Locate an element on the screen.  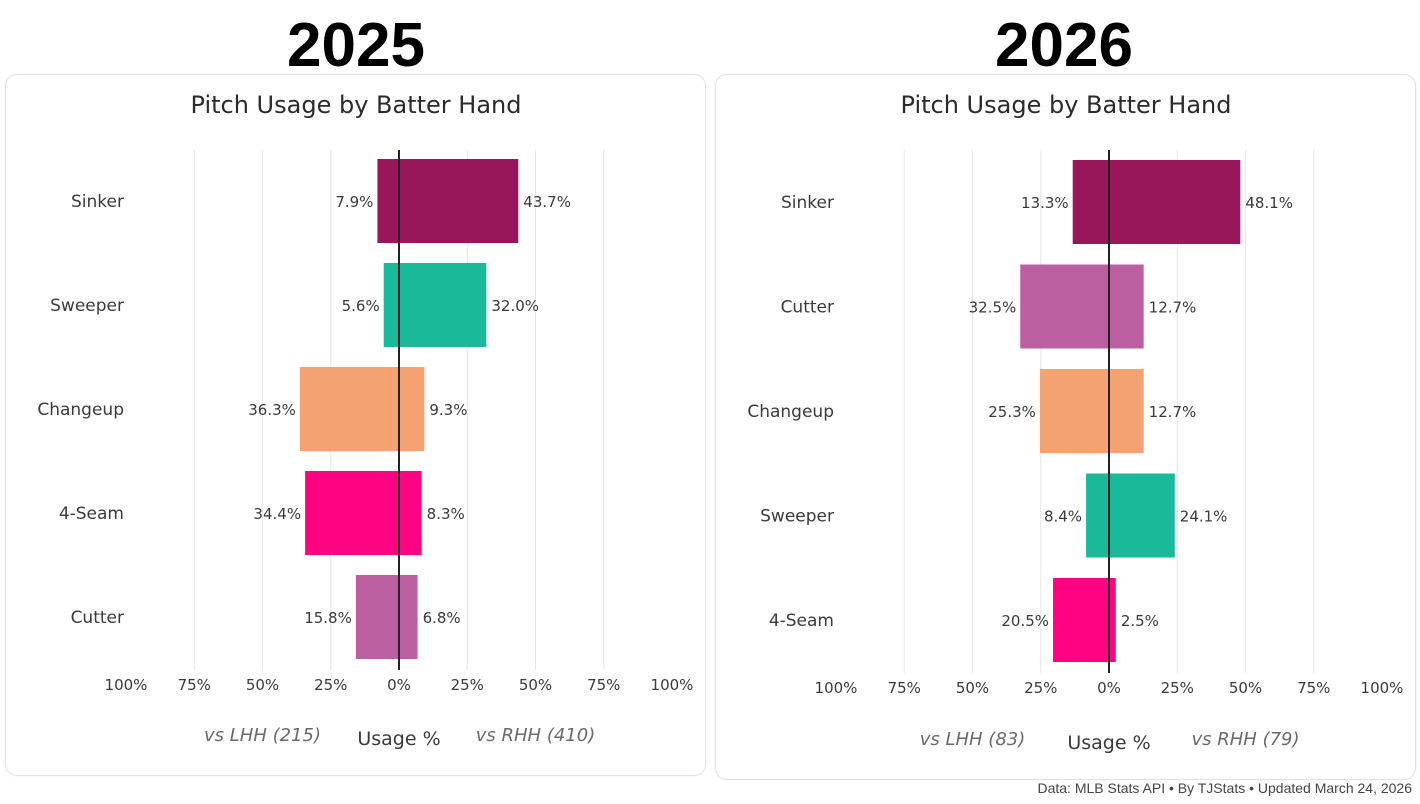
value-label-lhh: 13.3% is located at coordinates (1045, 203).